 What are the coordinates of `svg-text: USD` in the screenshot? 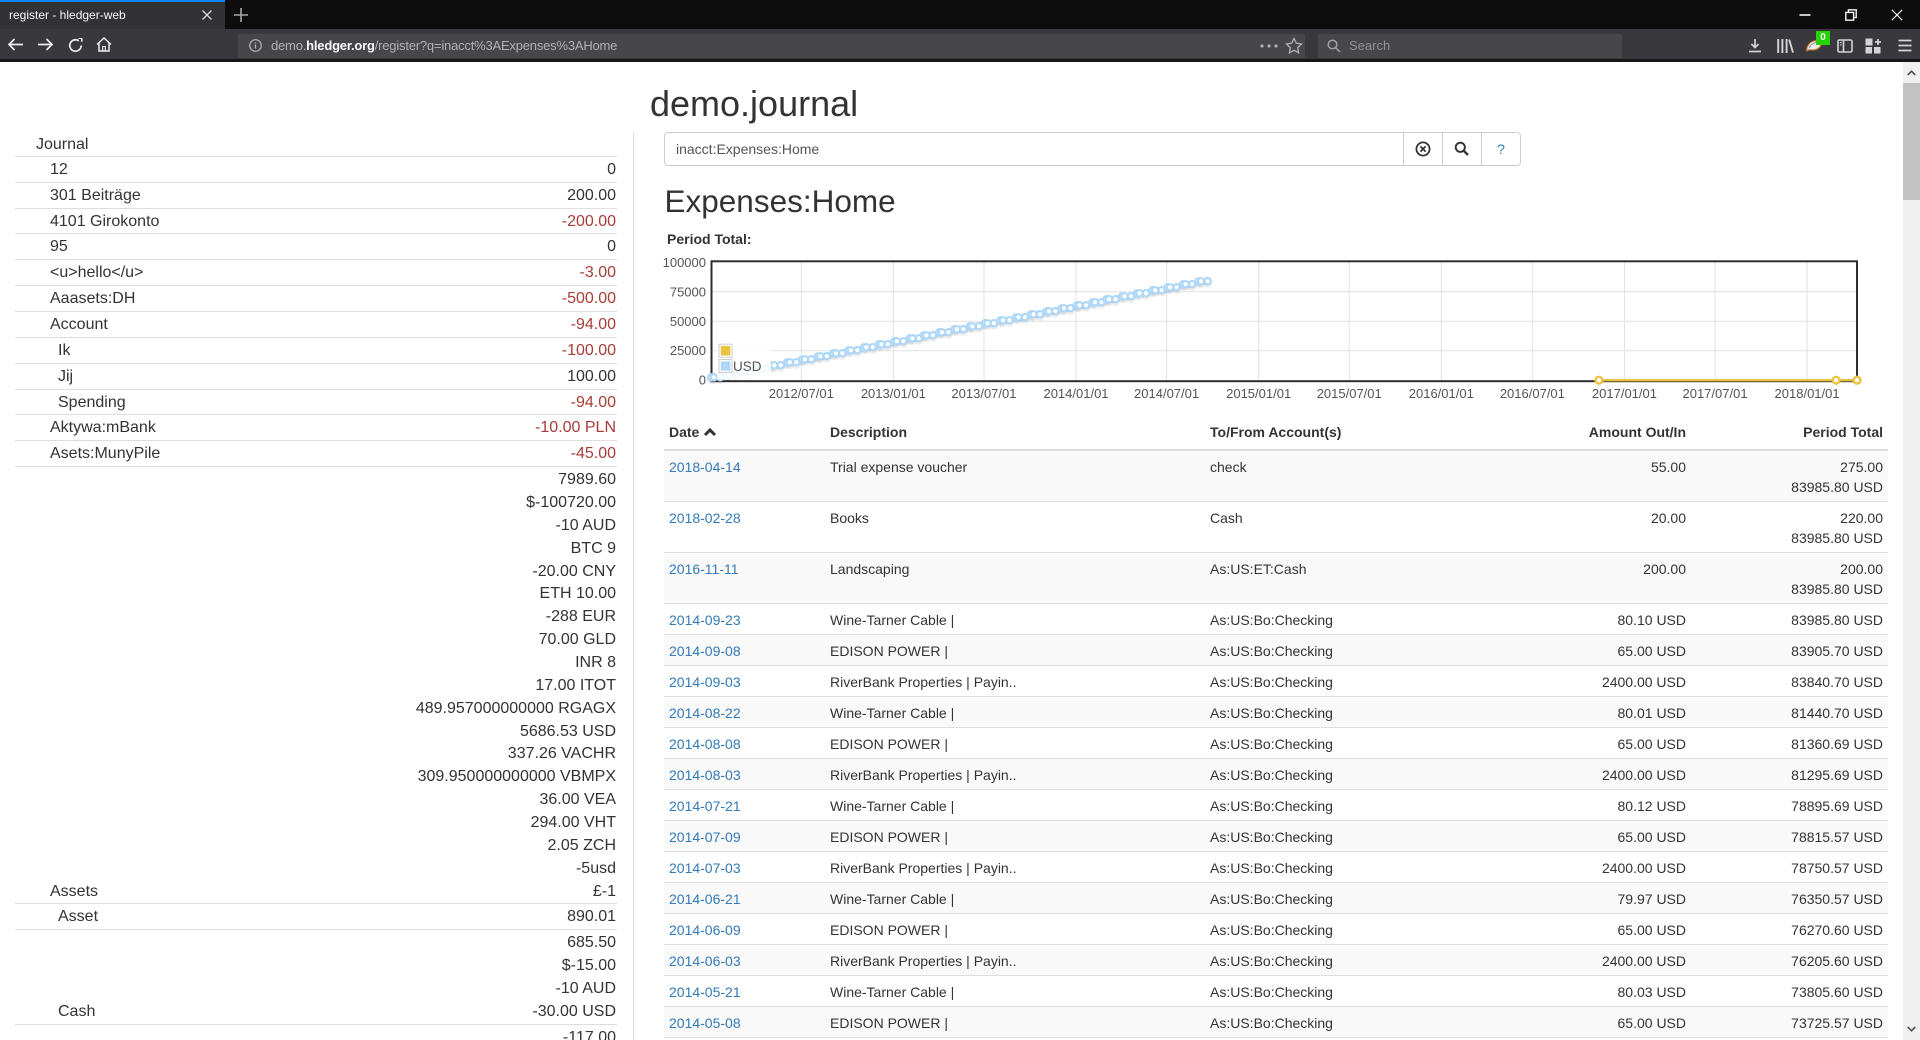 It's located at (747, 366).